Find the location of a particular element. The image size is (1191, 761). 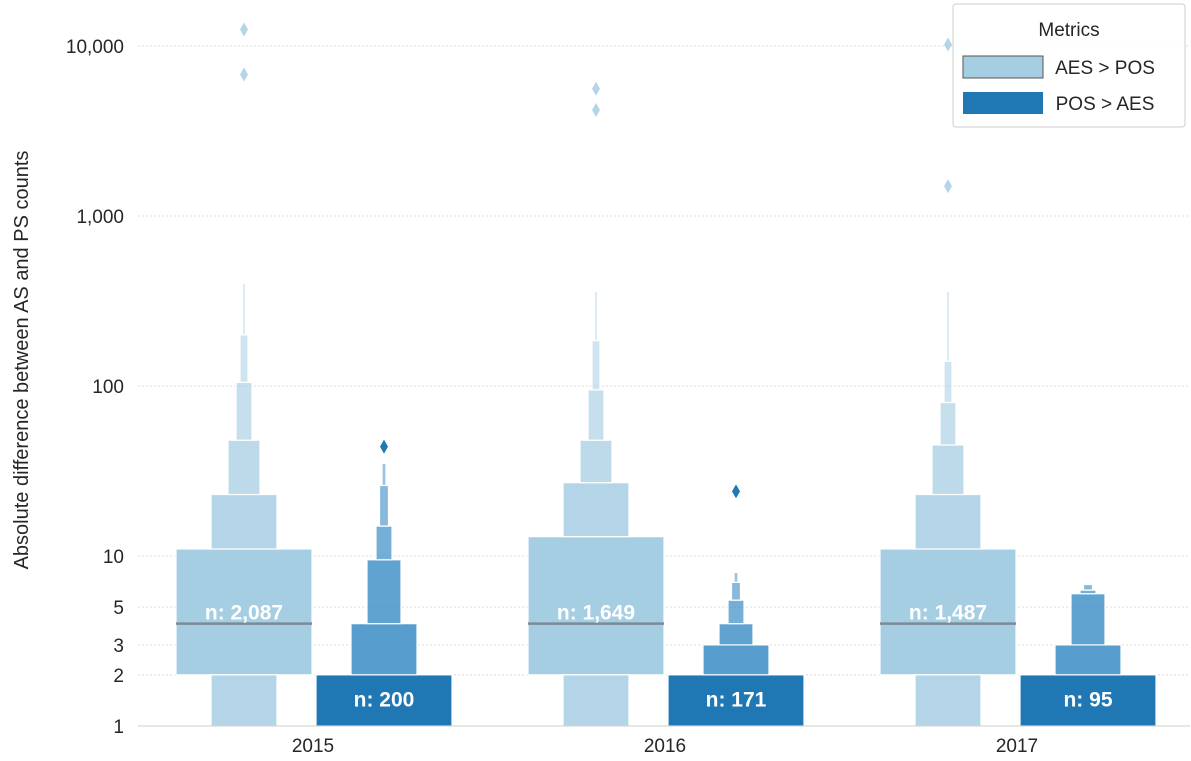

y-tick-label: 10 is located at coordinates (113, 557).